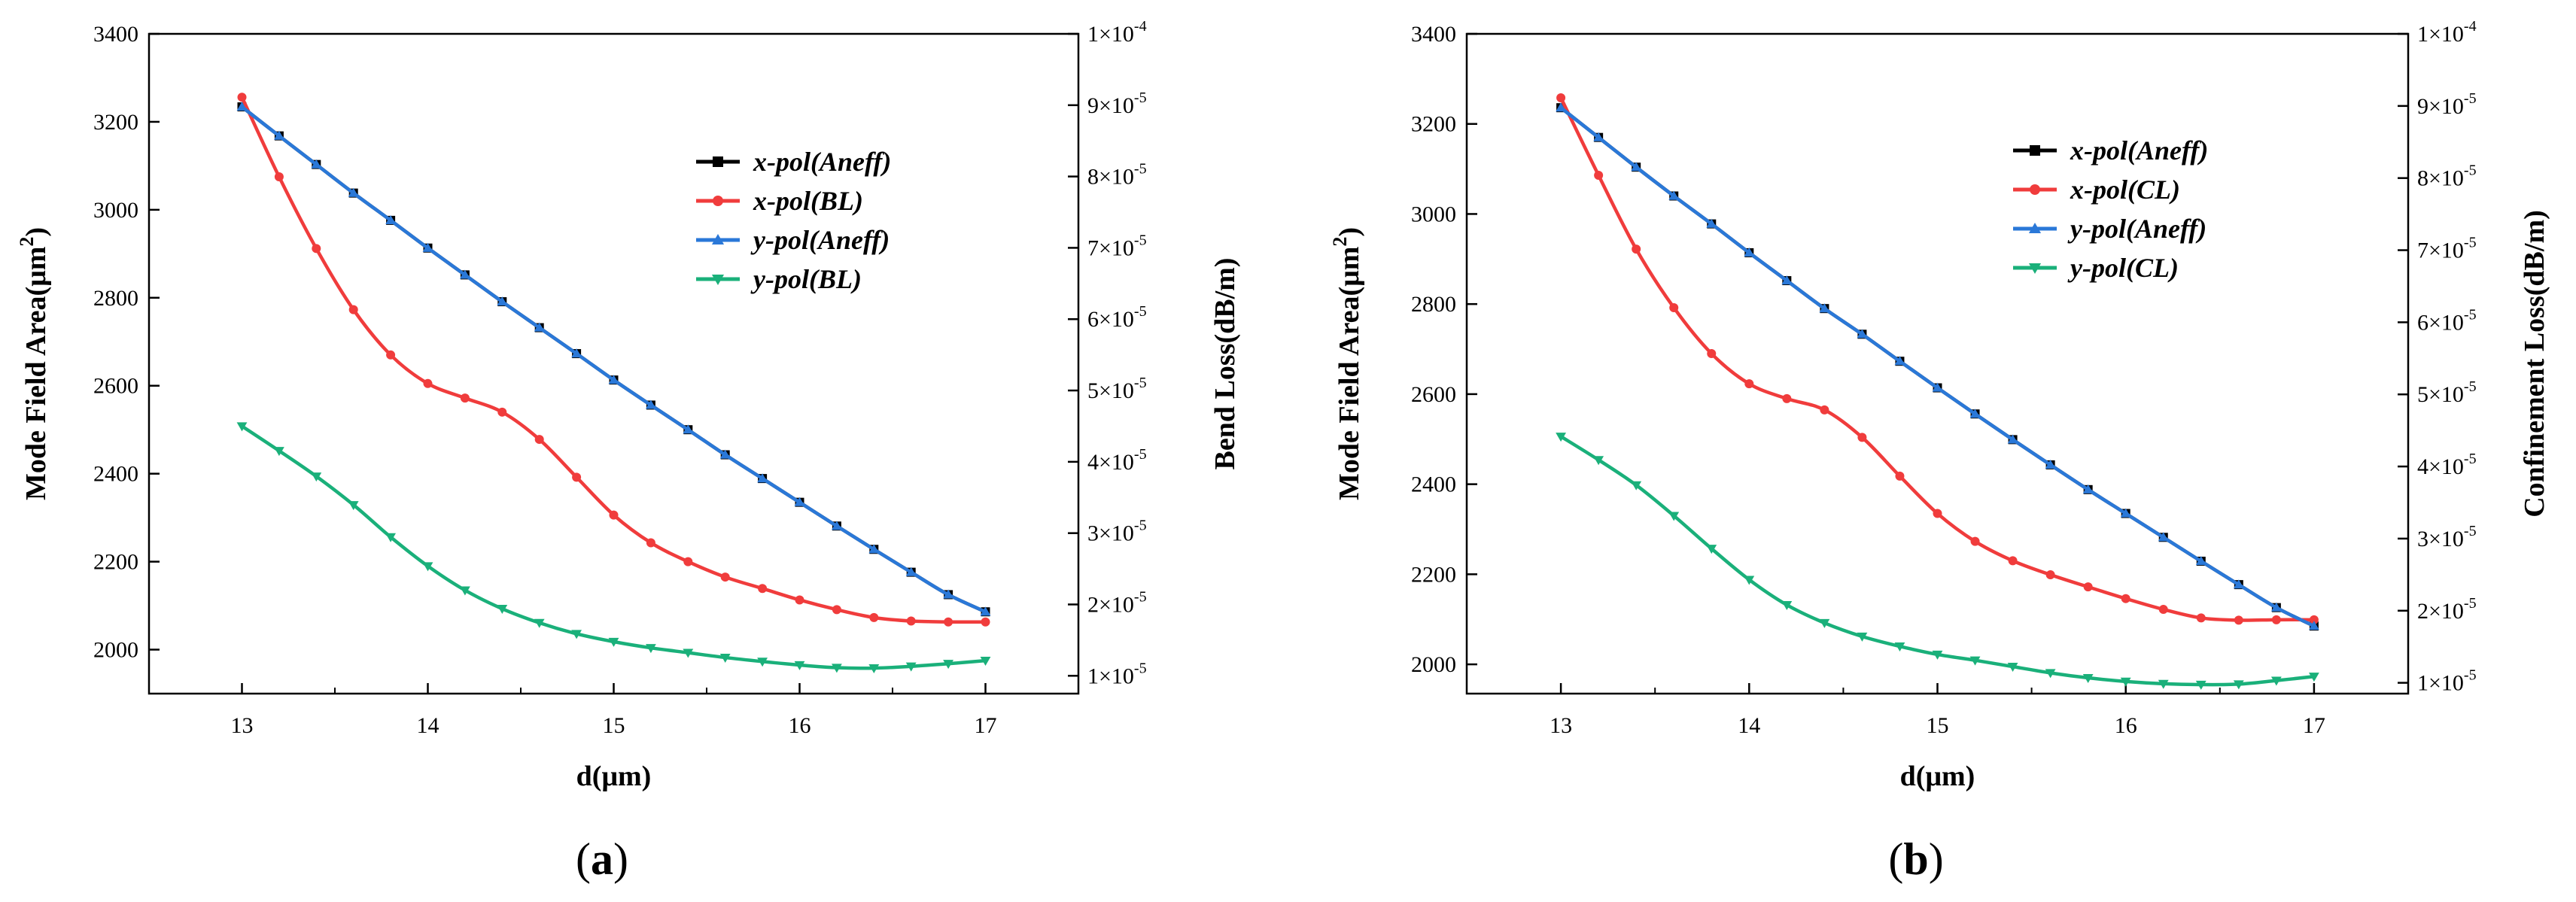 The width and height of the screenshot is (2576, 902). I want to click on tick-mantissa: 8, so click(1093, 178).